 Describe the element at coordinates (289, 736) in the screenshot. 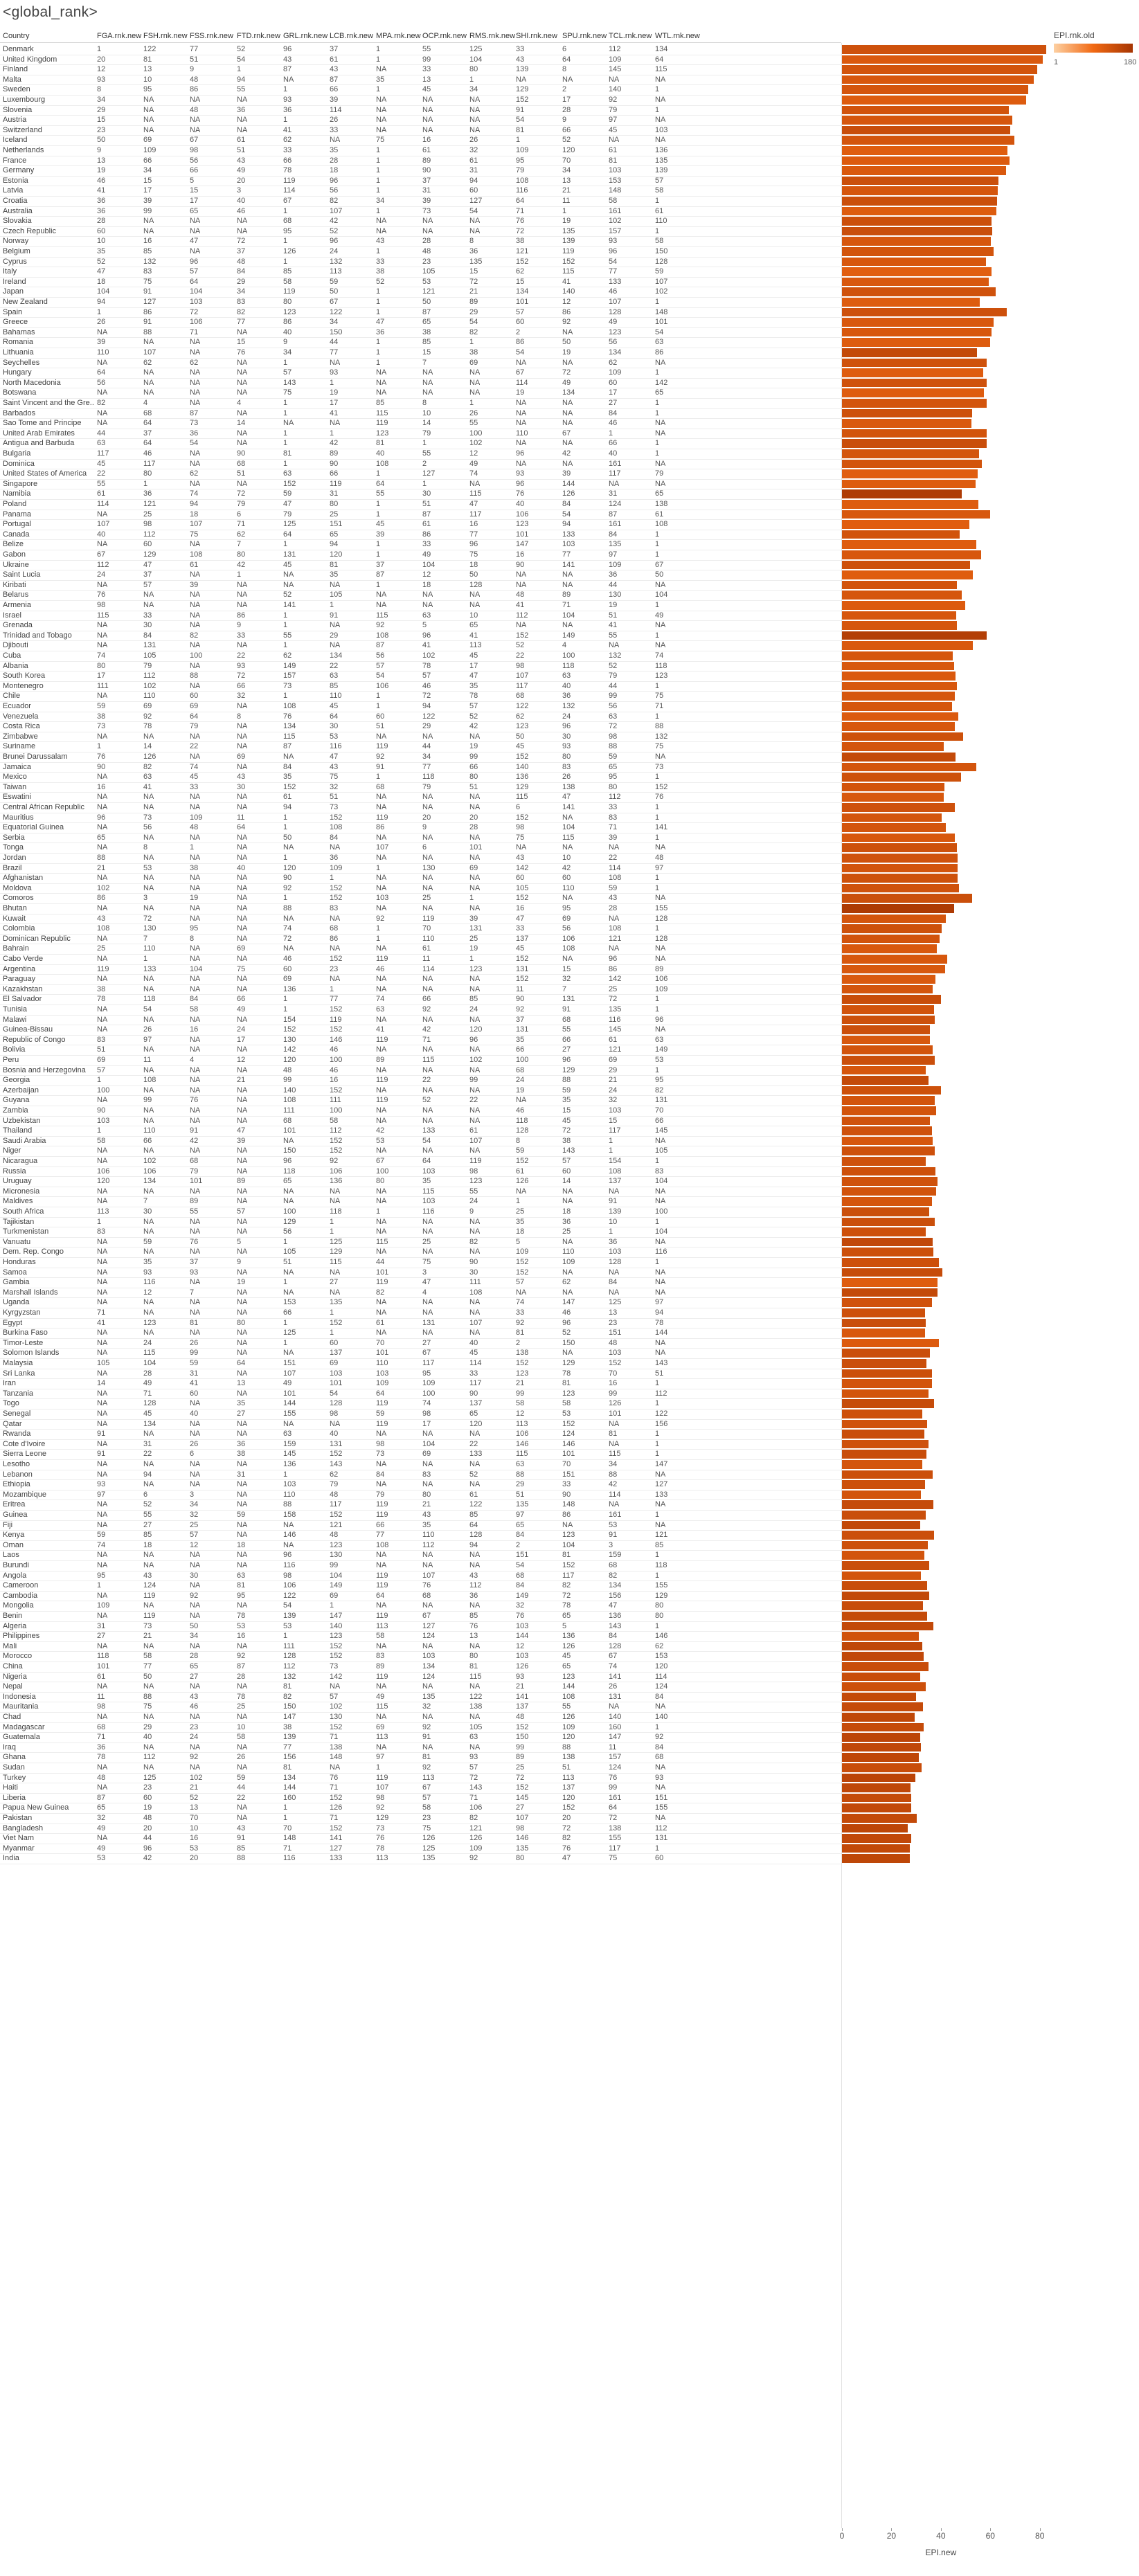

I see `rank-cell: 115` at that location.